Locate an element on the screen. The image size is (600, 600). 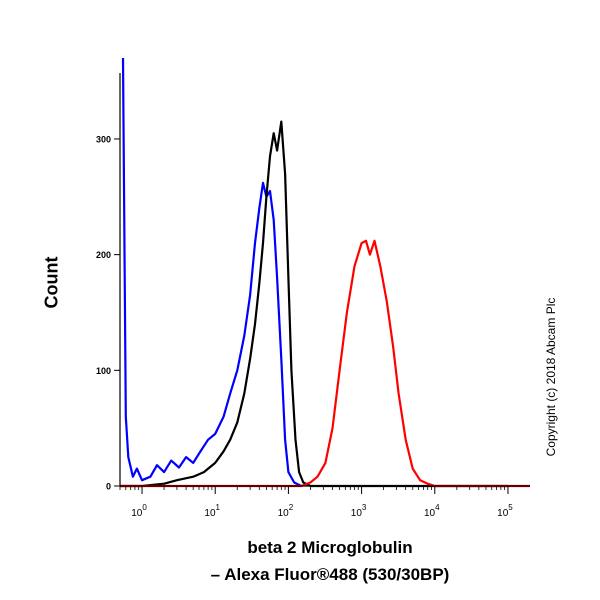
y-tick-label-1: 100 is located at coordinates (103, 371).